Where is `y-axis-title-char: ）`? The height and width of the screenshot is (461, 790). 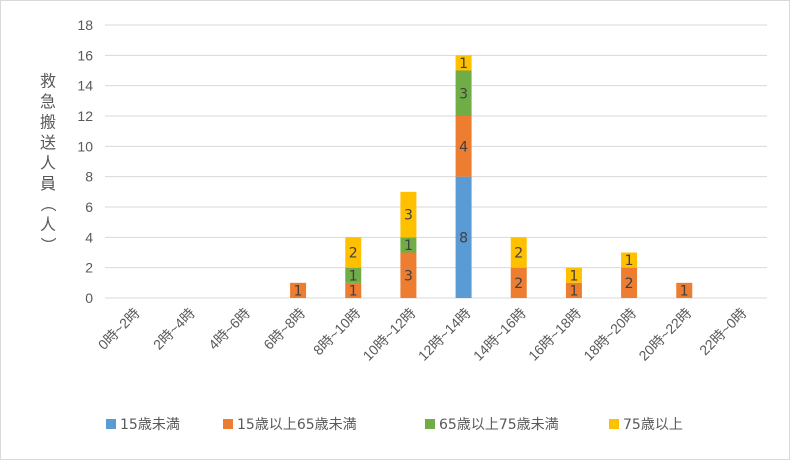
y-axis-title-char: ） is located at coordinates (48, 245).